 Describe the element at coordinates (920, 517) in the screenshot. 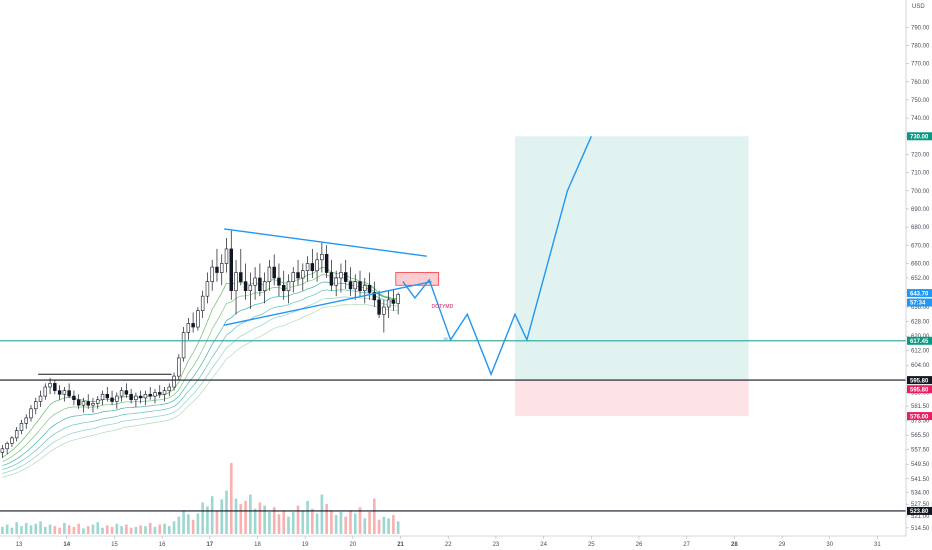

I see `price-tick-label: 521.00` at that location.